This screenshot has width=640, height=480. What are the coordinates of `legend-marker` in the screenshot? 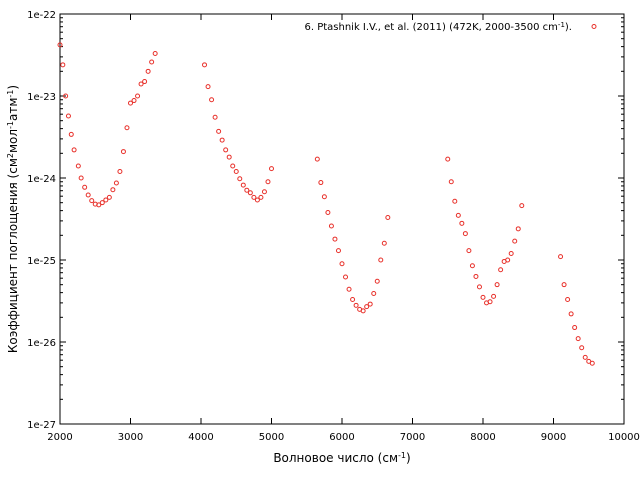 It's located at (594, 26).